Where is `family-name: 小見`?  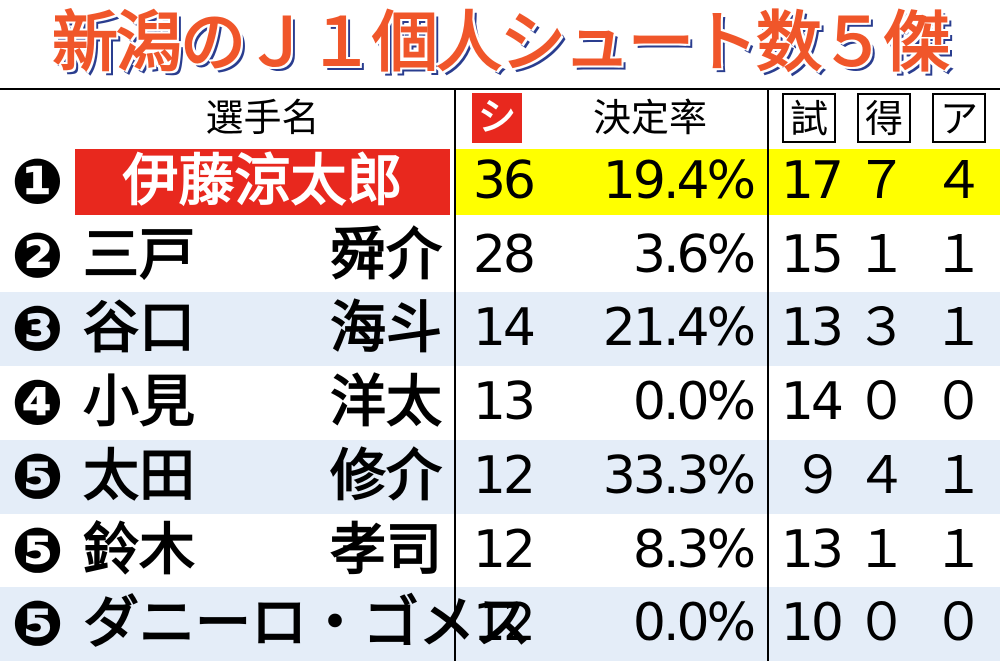 family-name: 小見 is located at coordinates (139, 403).